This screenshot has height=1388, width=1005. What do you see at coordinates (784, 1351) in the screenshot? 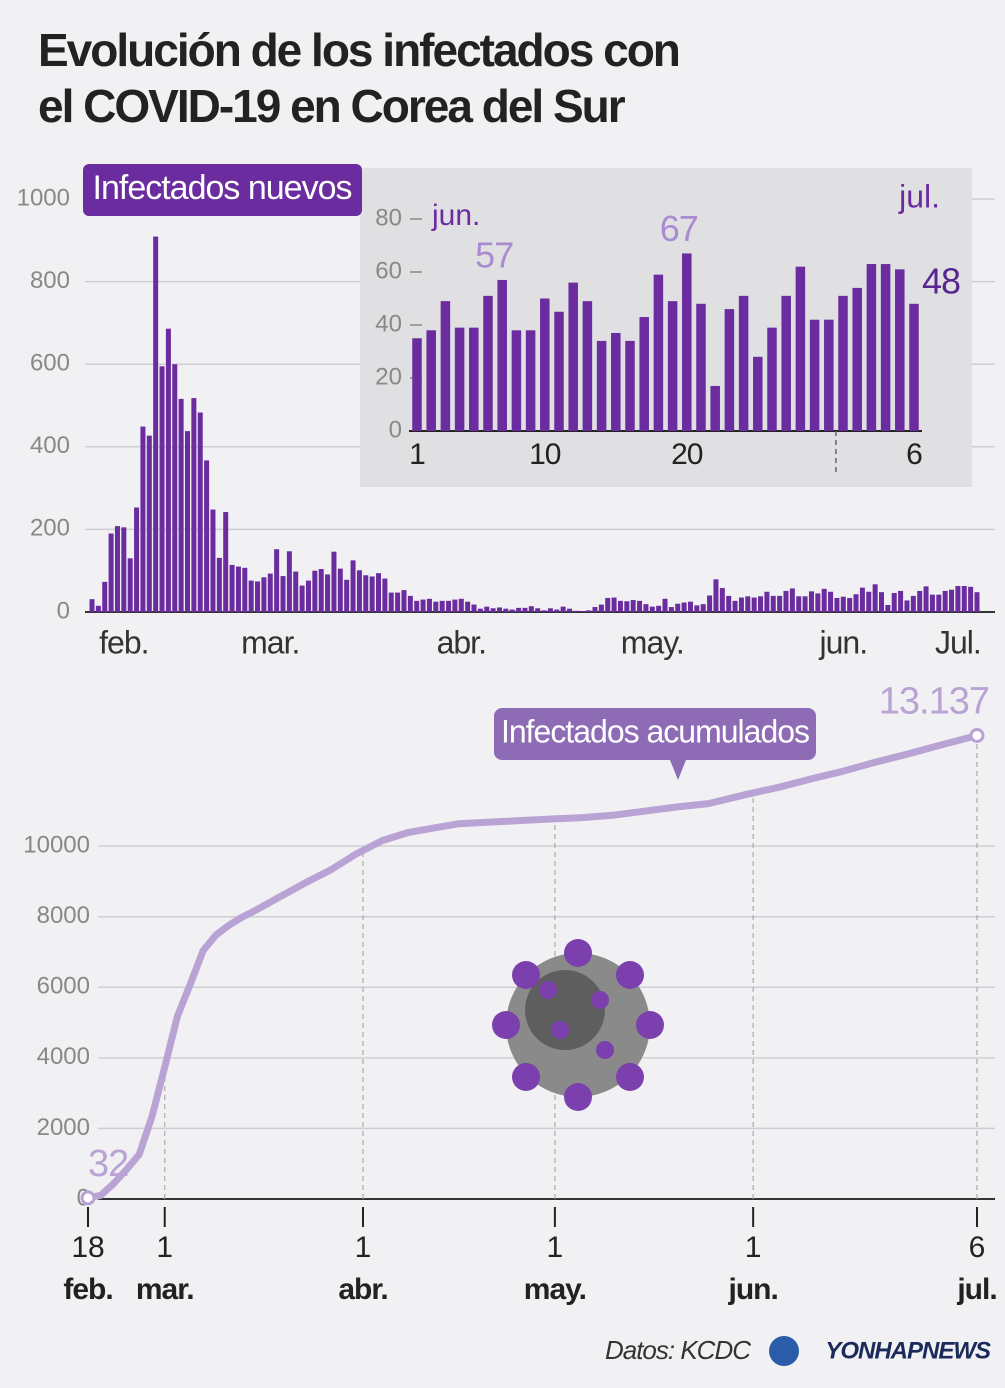
I see `logo-mark` at bounding box center [784, 1351].